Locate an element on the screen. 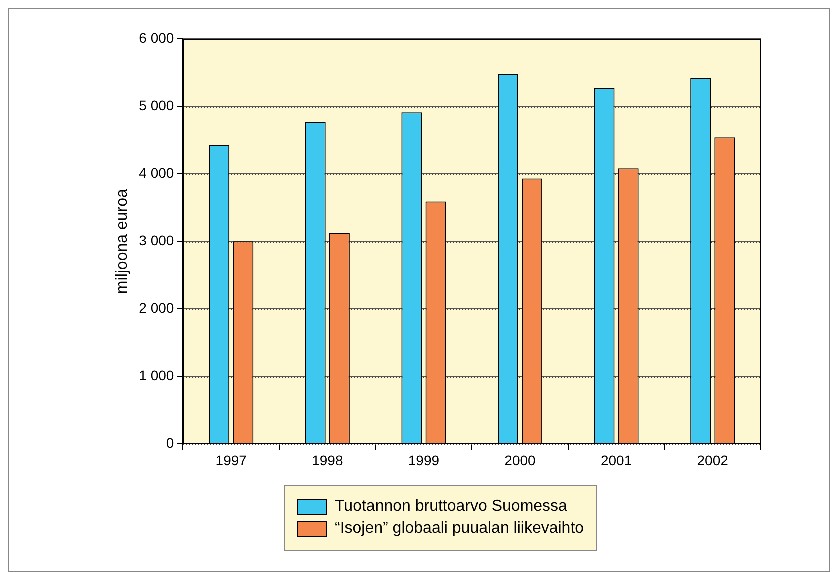  y-axis-title: miljoona euroa is located at coordinates (123, 241).